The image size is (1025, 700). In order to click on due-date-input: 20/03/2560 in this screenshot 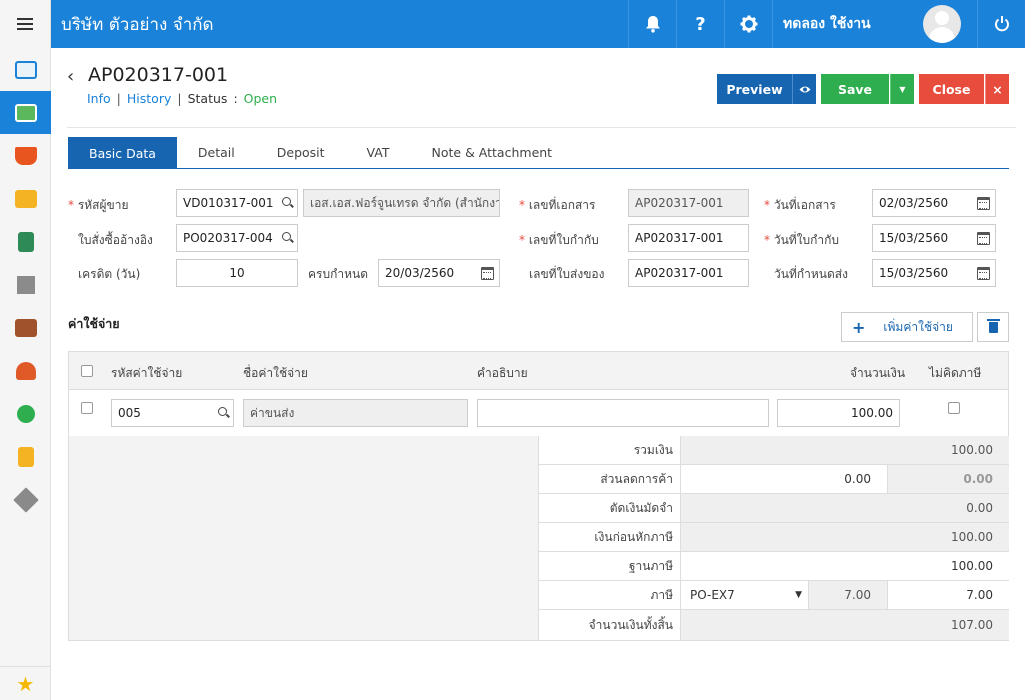, I will do `click(439, 273)`.